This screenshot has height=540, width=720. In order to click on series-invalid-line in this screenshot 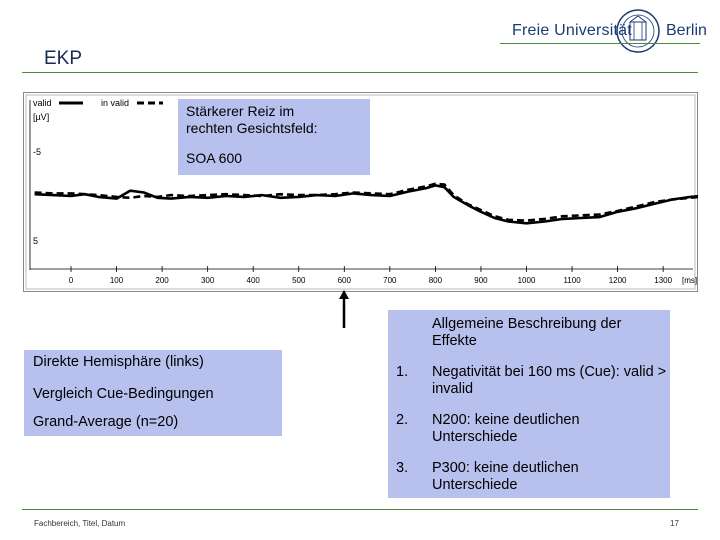, I will do `click(366, 202)`.